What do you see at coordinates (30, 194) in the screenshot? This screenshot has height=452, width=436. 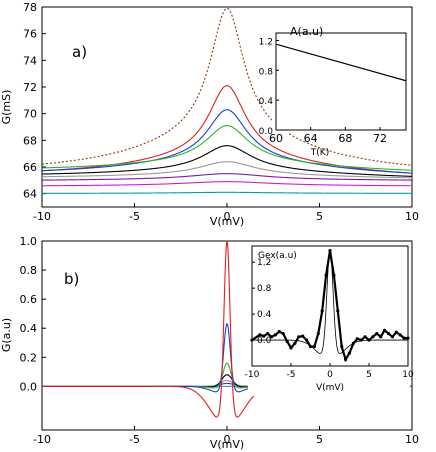 I see `panel-a-ytick-label: 64` at bounding box center [30, 194].